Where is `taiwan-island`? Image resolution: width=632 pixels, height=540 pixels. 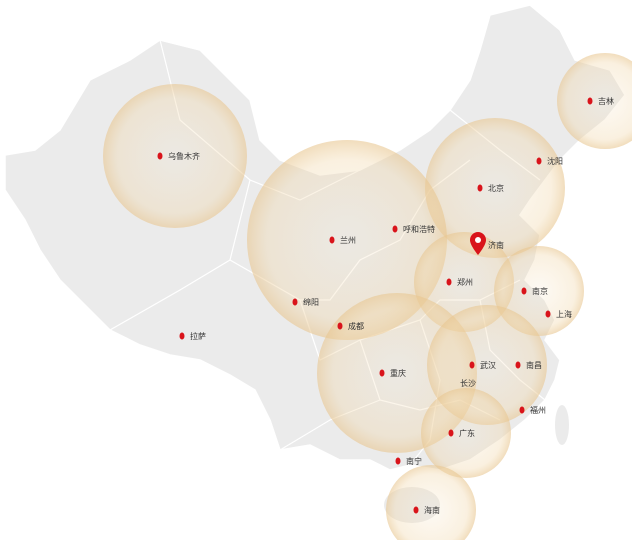 taiwan-island is located at coordinates (562, 425).